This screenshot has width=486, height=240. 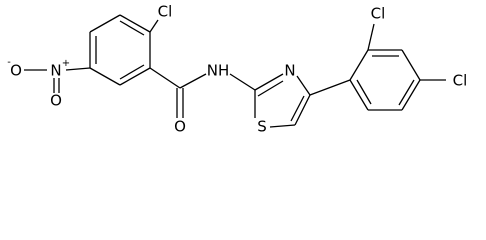 I want to click on atom-label: NH, so click(x=218, y=71).